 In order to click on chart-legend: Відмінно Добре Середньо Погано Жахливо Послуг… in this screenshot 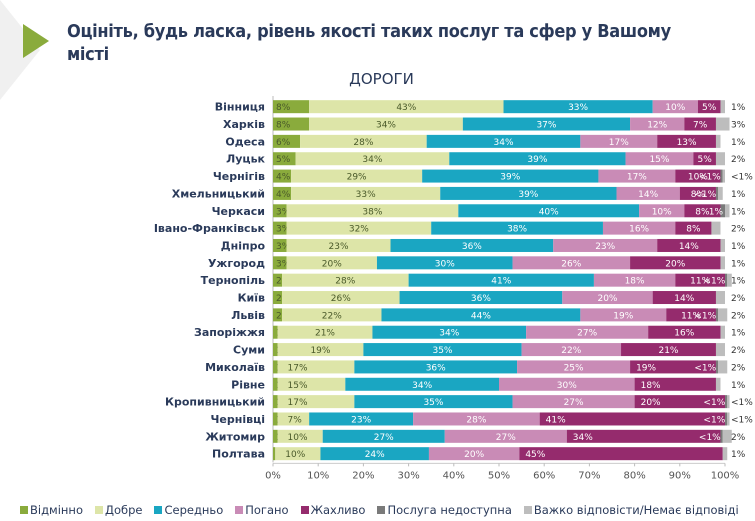, I will do `click(385, 510)`.